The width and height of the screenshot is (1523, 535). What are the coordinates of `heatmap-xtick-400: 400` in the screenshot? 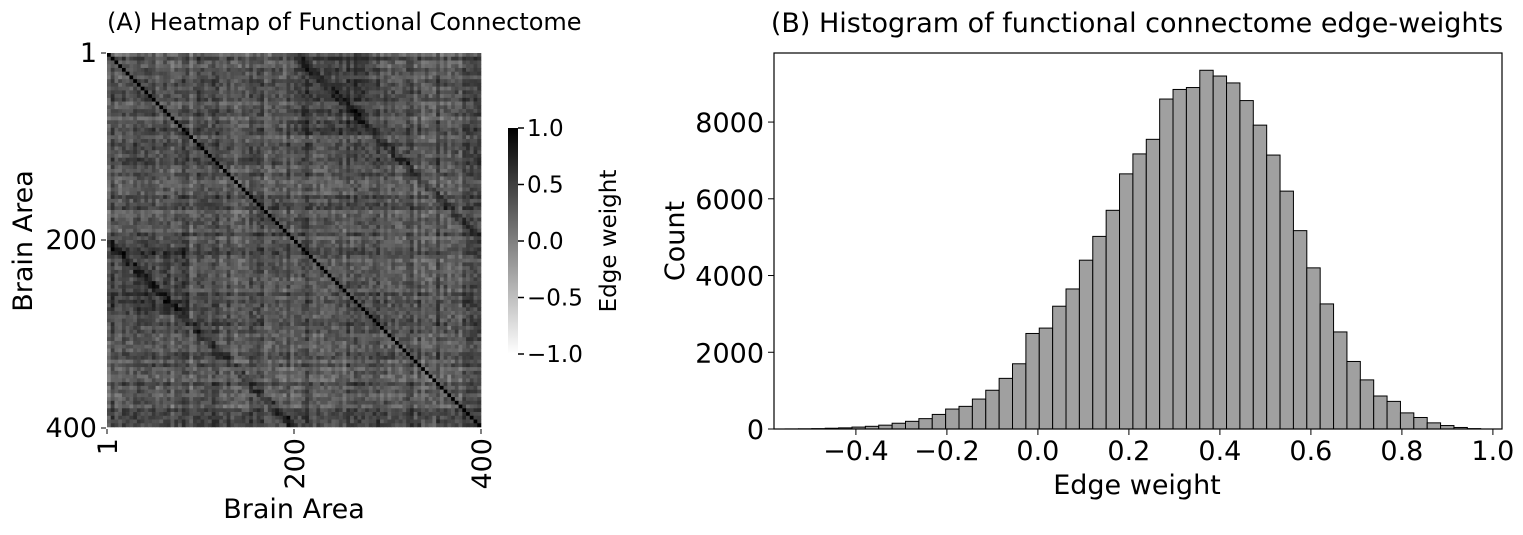 It's located at (482, 464).